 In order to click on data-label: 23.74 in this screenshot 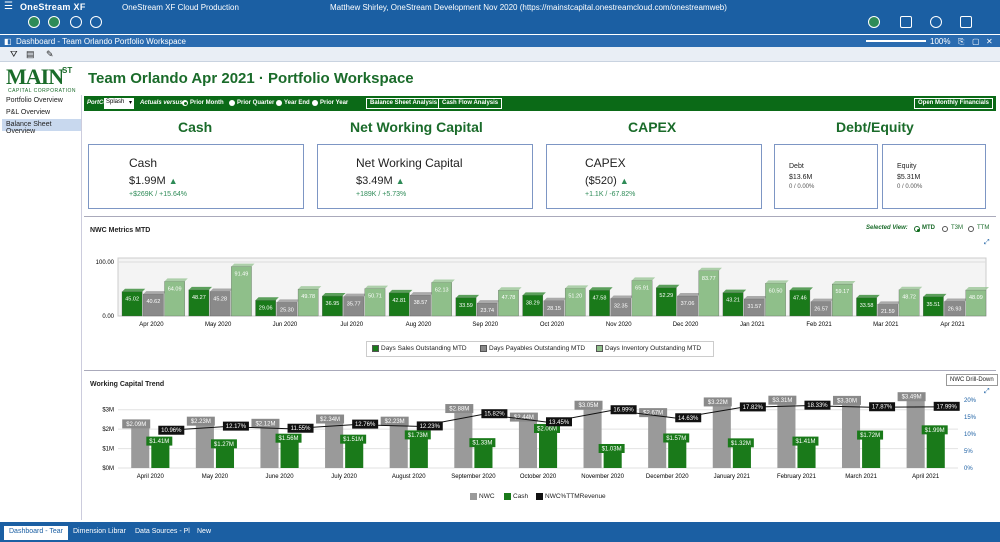, I will do `click(487, 311)`.